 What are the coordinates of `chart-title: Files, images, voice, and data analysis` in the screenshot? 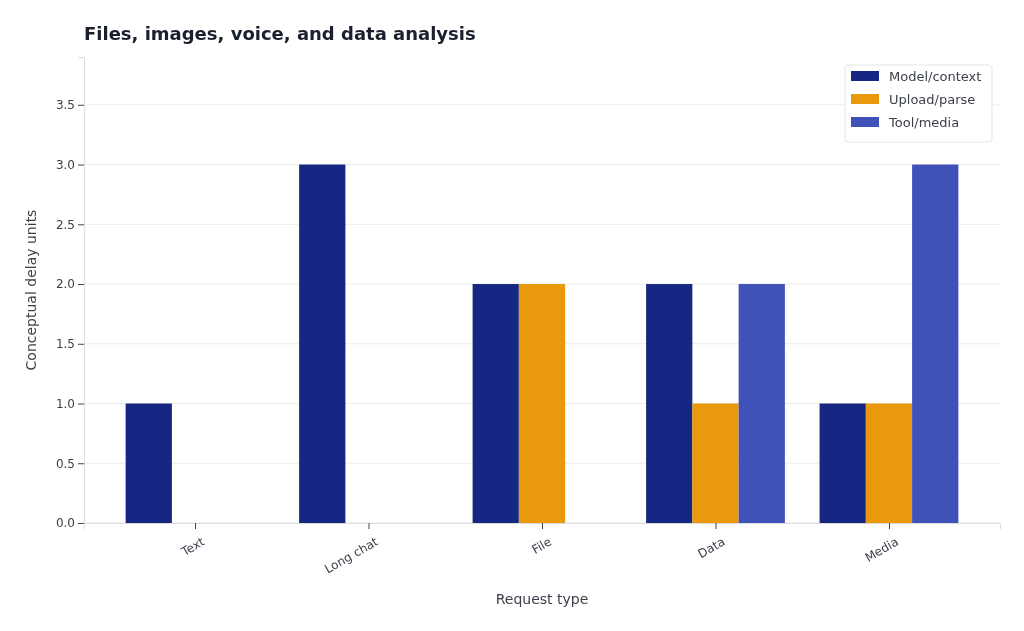 It's located at (280, 33).